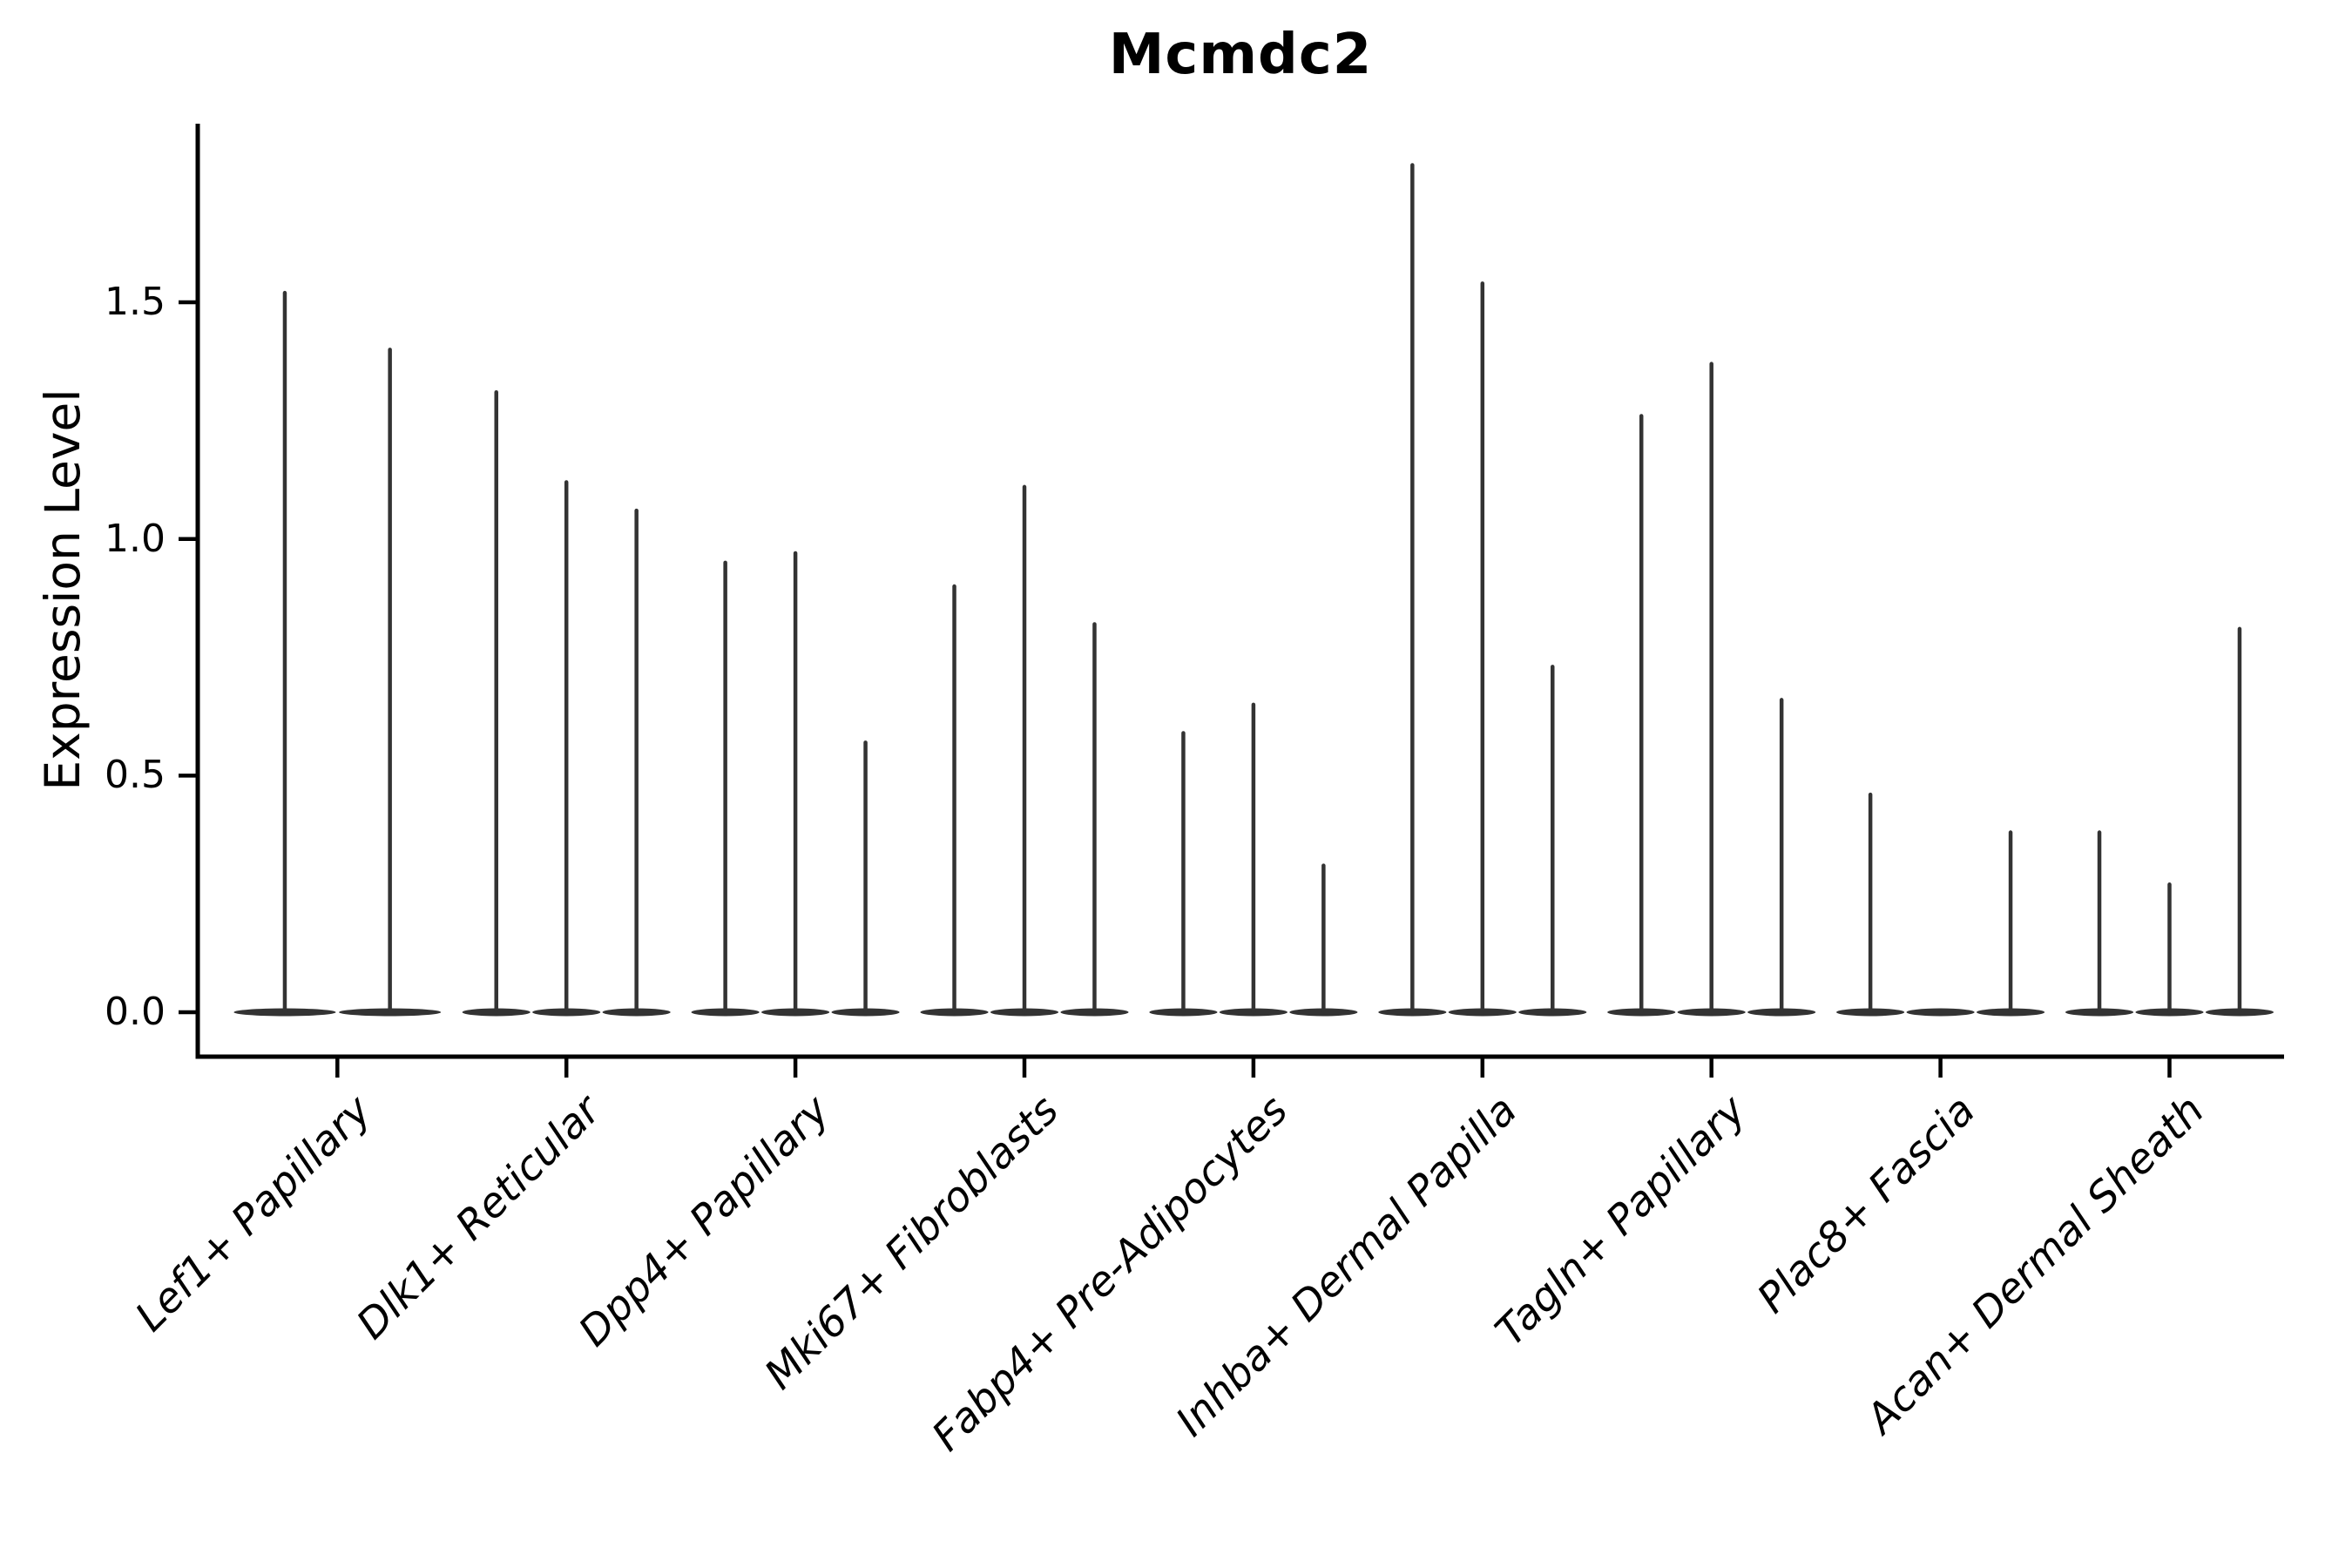  What do you see at coordinates (1241, 55) in the screenshot?
I see `chart-title: Mcmdc2` at bounding box center [1241, 55].